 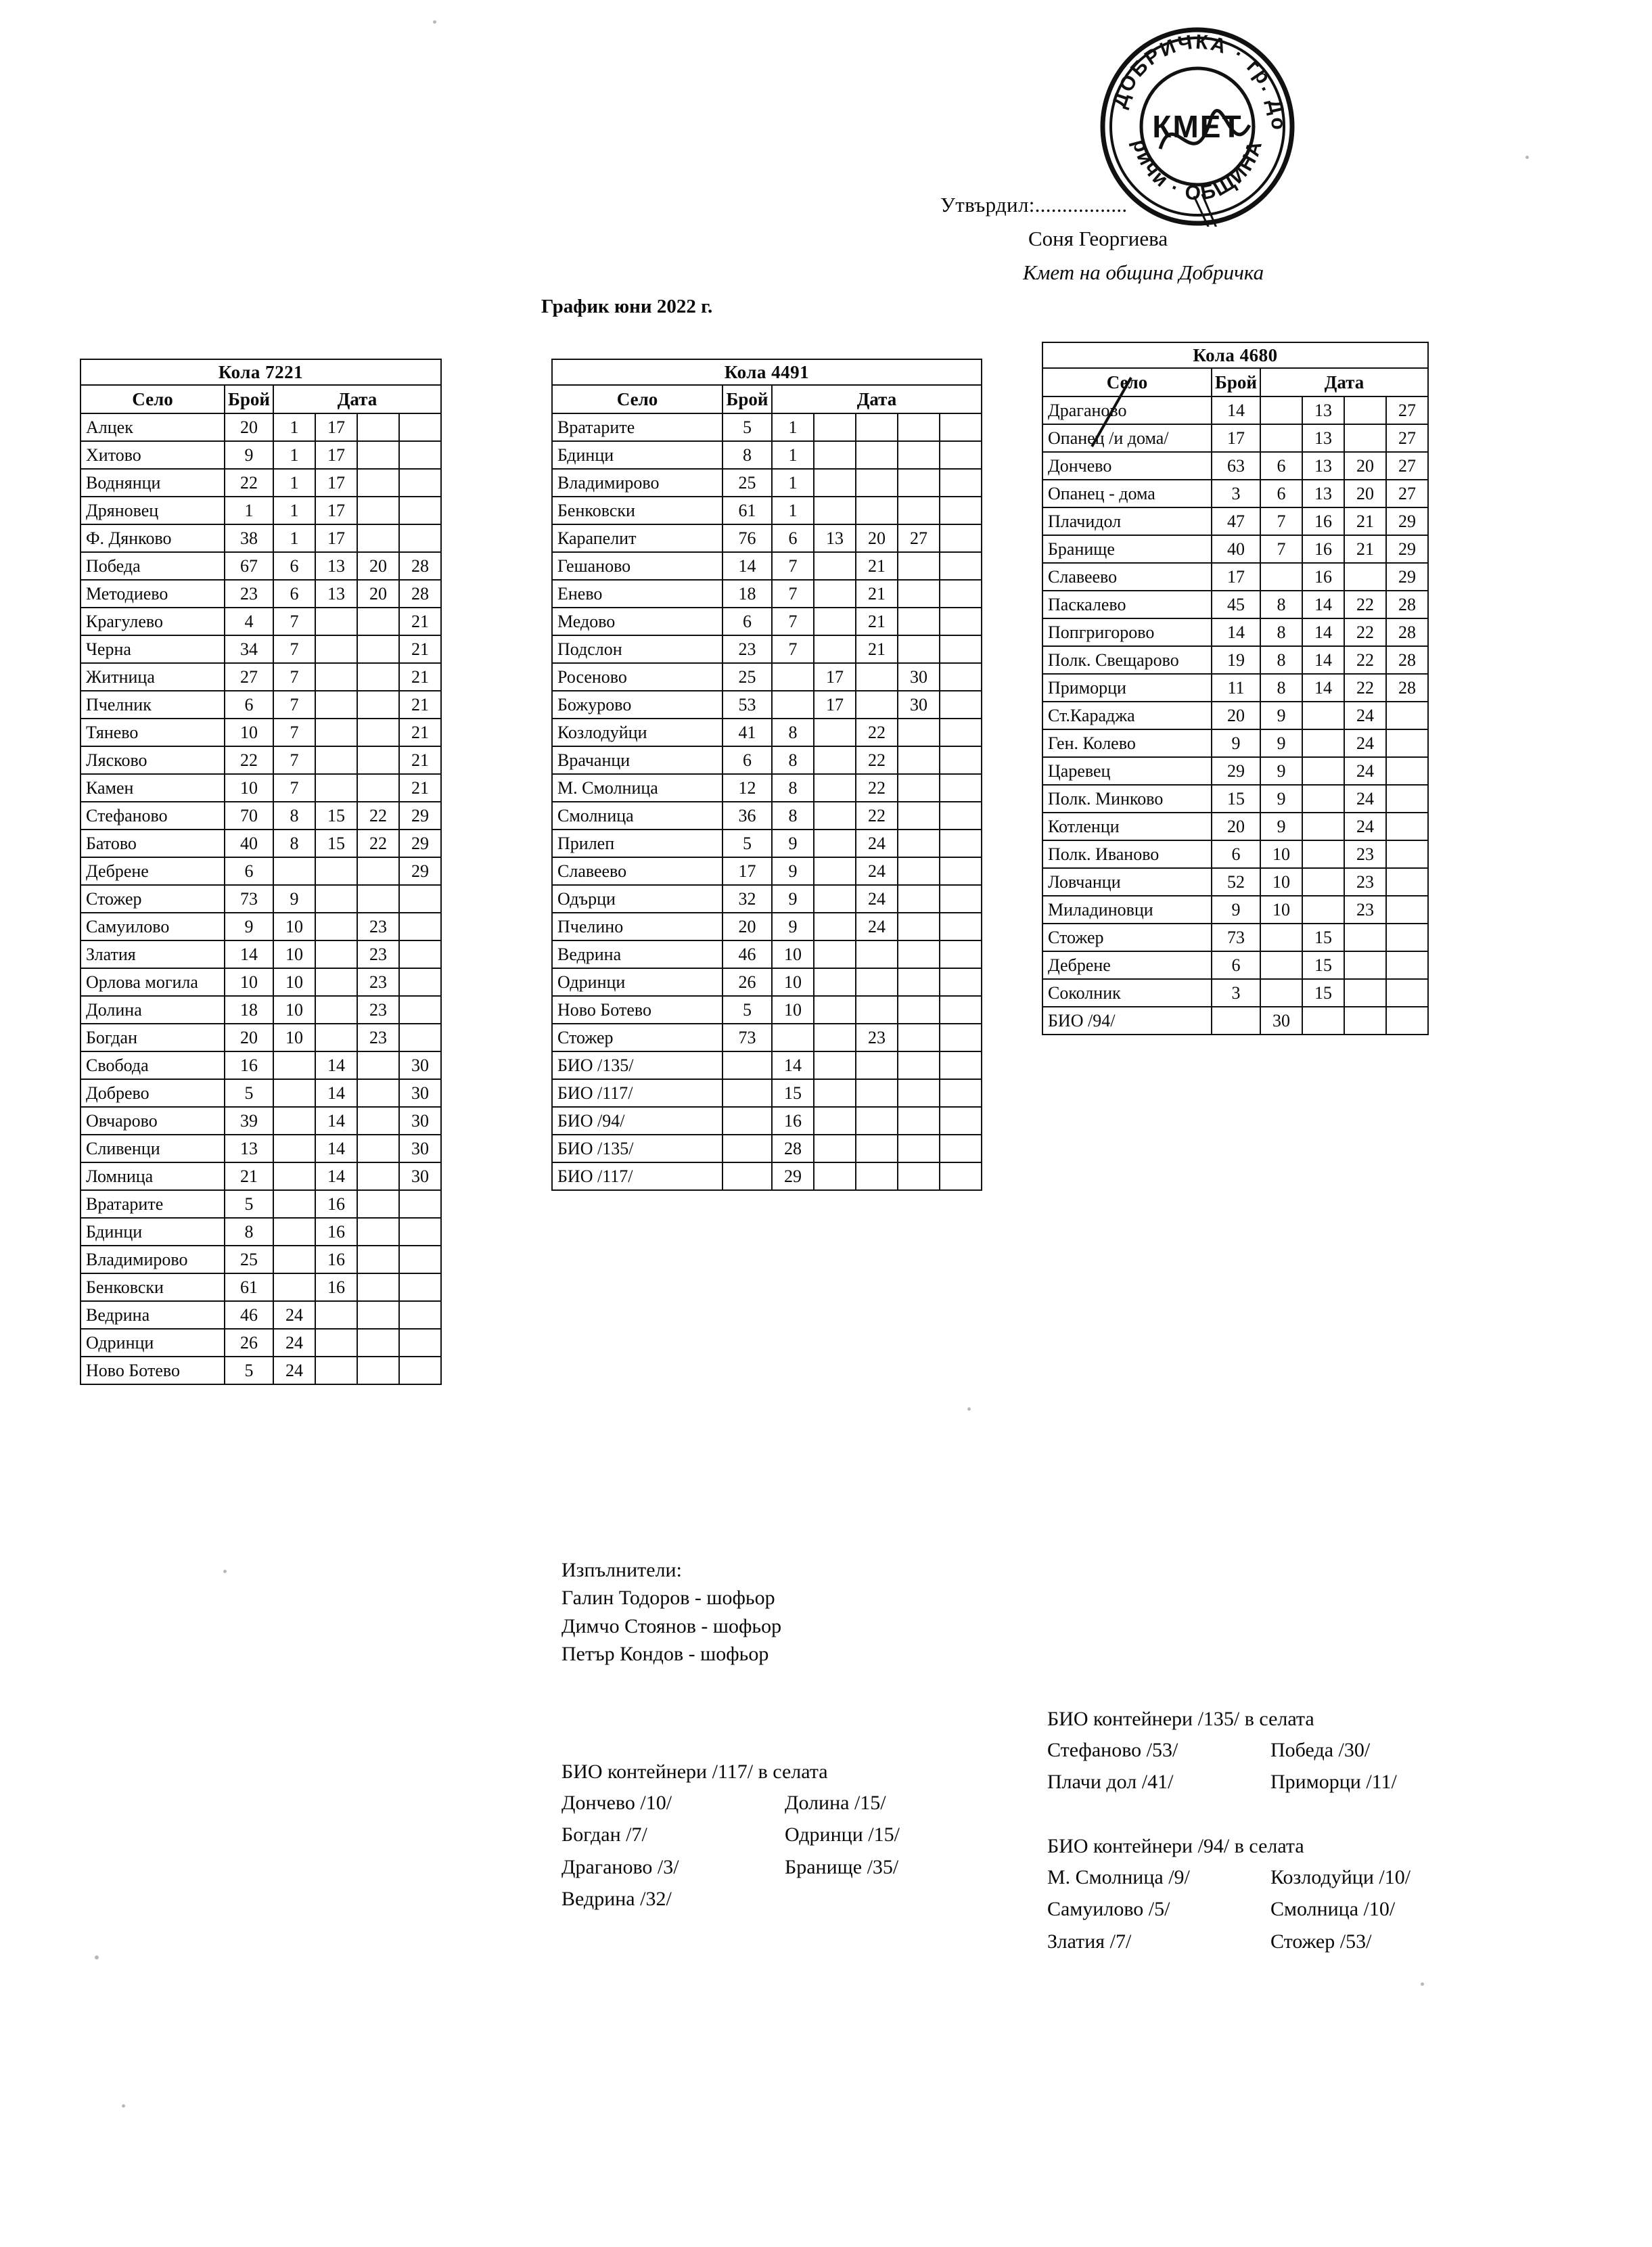 What do you see at coordinates (420, 760) in the screenshot?
I see `cell-date: 21` at bounding box center [420, 760].